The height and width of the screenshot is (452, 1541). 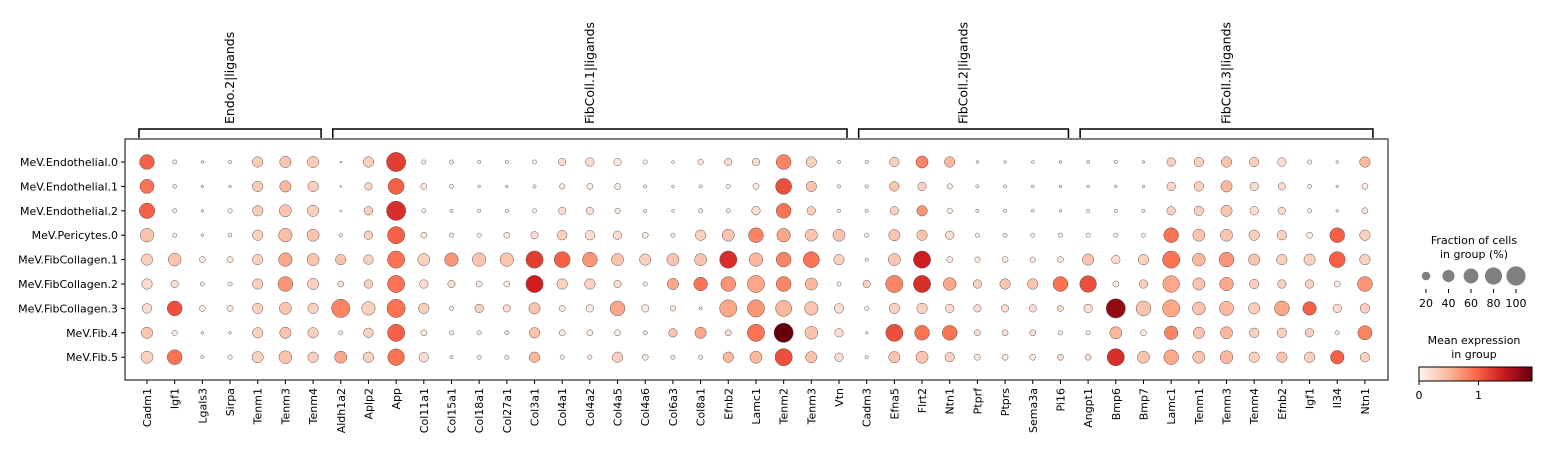 I want to click on column-label: Angpt1, so click(x=1088, y=408).